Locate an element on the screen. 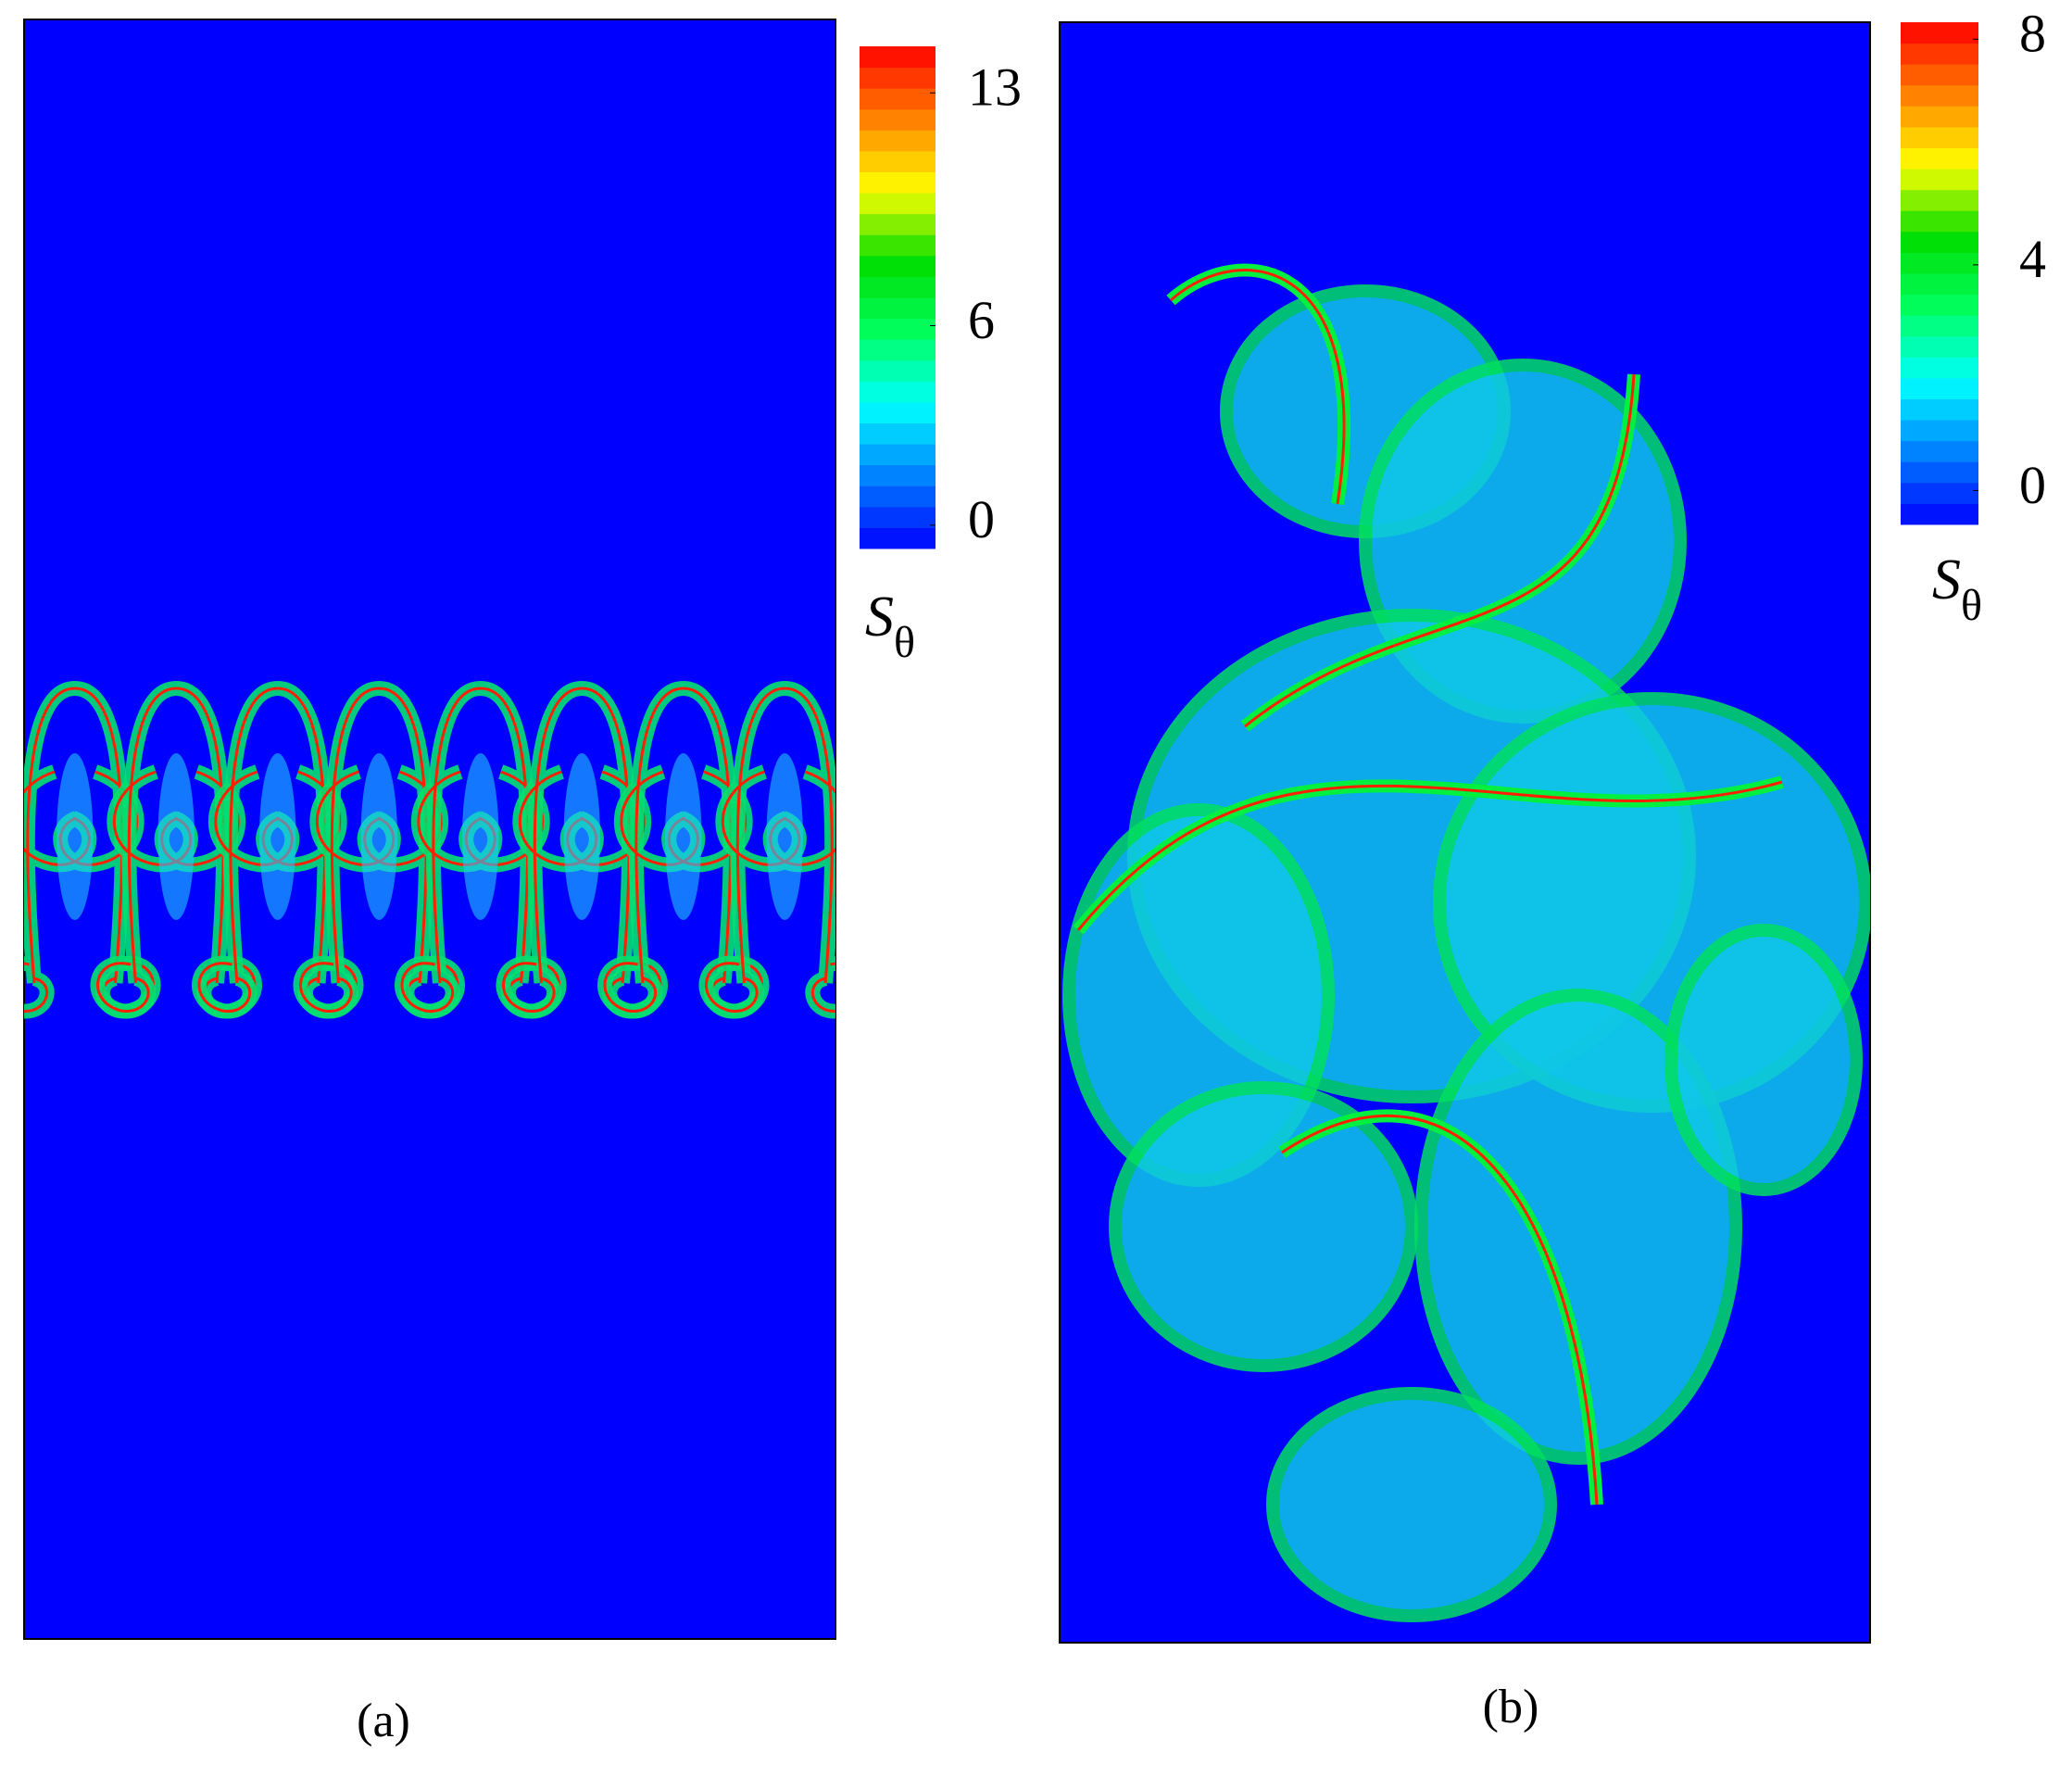  panel-caption: (b) is located at coordinates (1511, 1707).